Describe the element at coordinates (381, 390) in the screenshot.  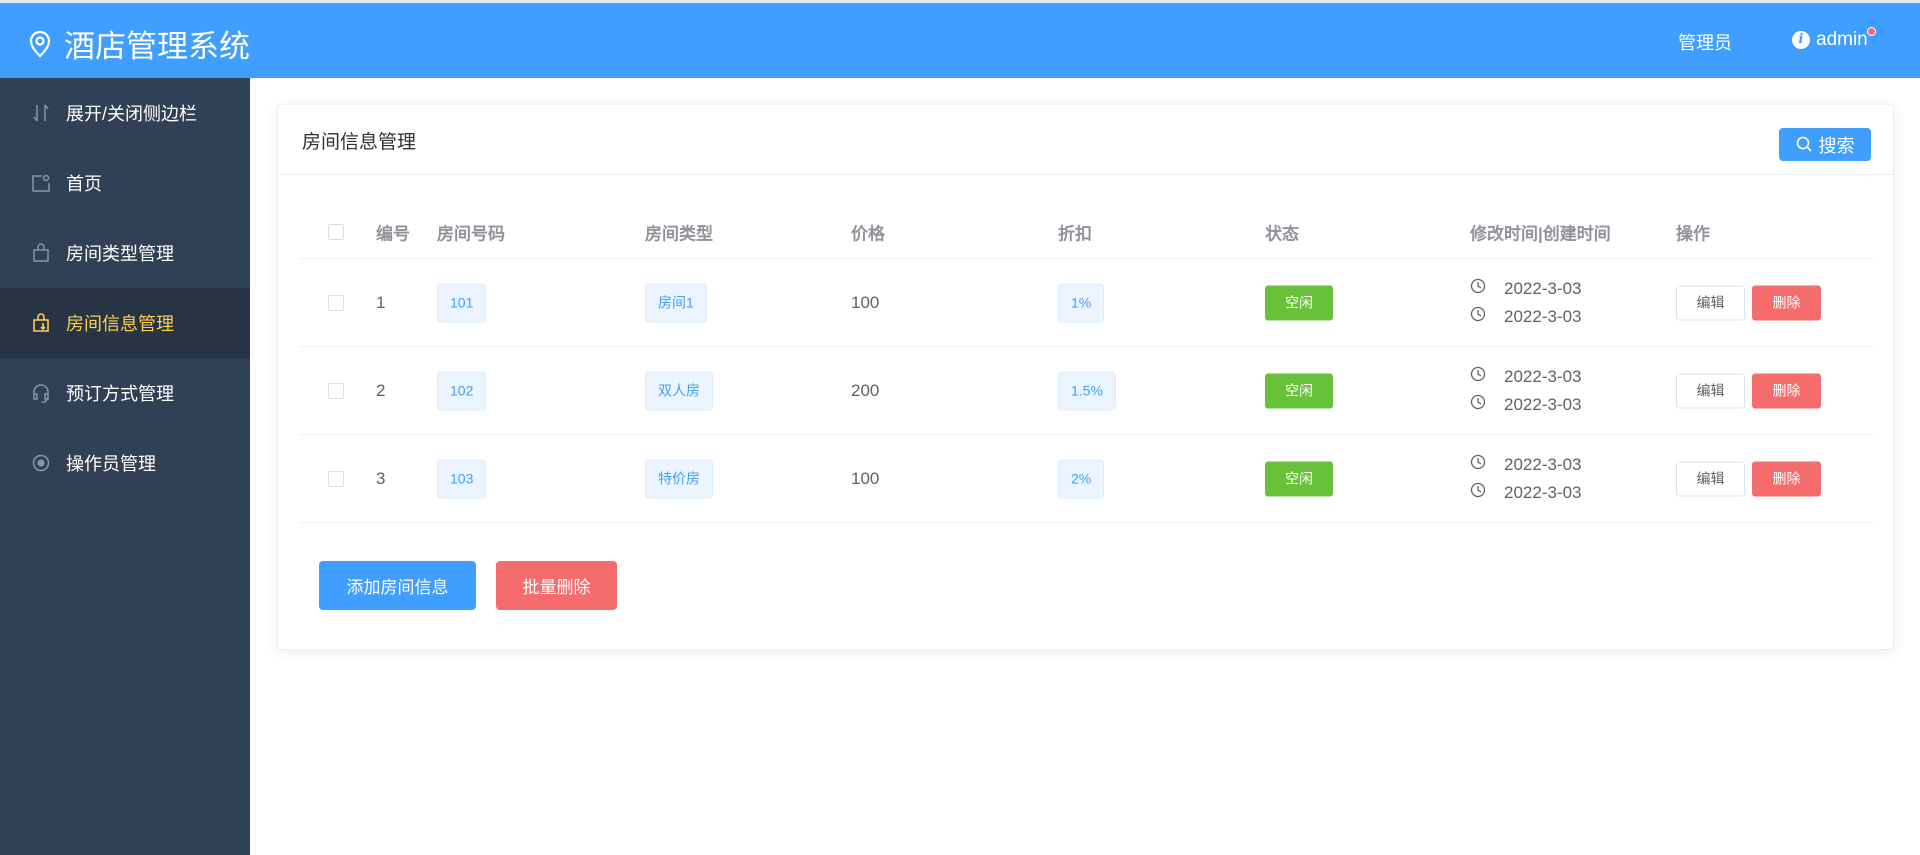
I see `row-id: 2` at that location.